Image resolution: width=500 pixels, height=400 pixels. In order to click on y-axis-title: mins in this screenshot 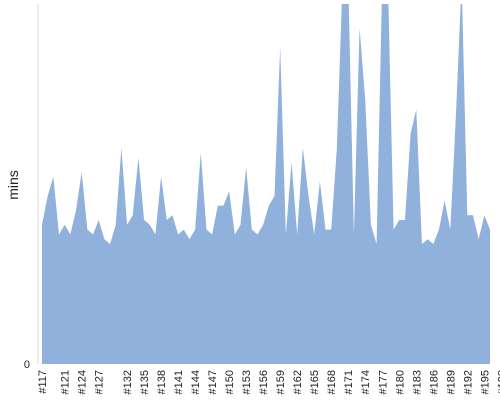, I will do `click(13, 185)`.